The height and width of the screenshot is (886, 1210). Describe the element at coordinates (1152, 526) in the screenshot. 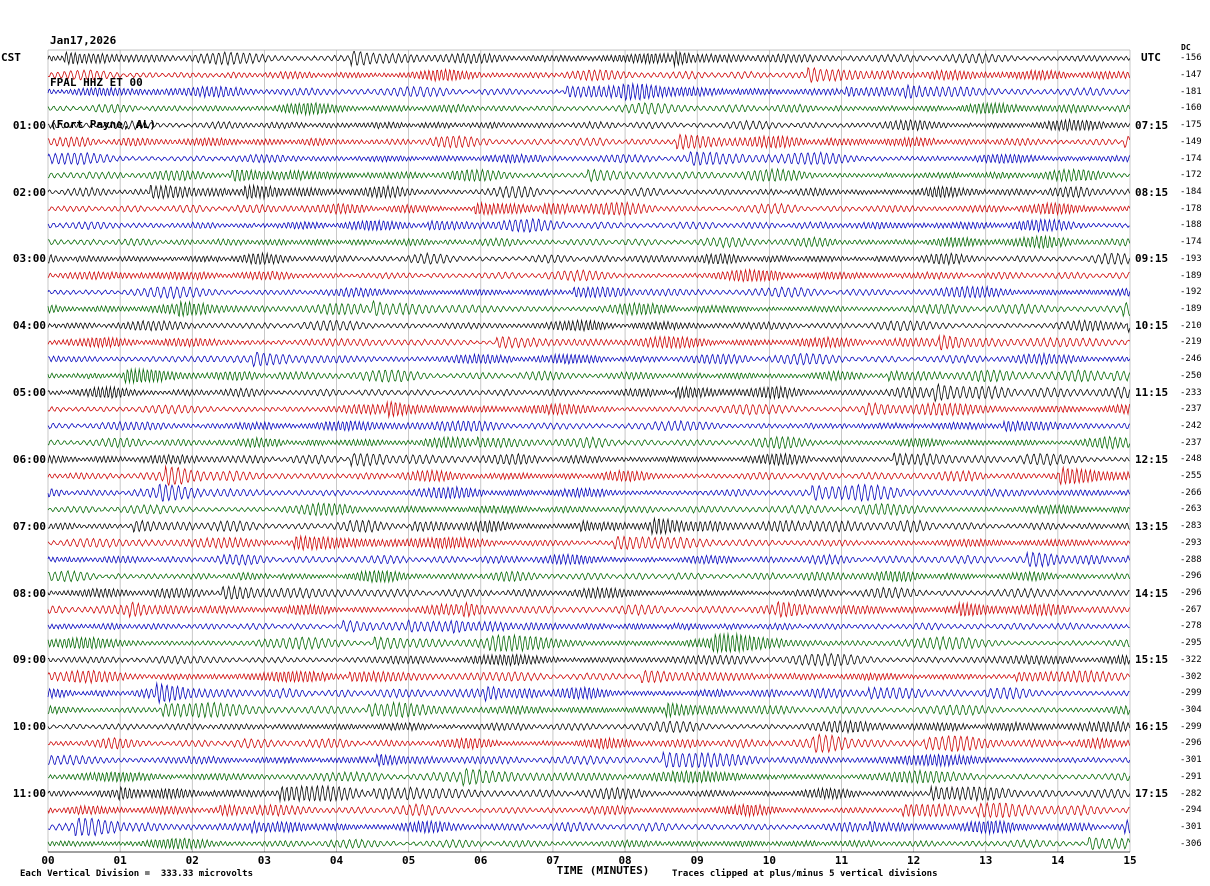

I see `utc-hour-label: 13:15` at that location.